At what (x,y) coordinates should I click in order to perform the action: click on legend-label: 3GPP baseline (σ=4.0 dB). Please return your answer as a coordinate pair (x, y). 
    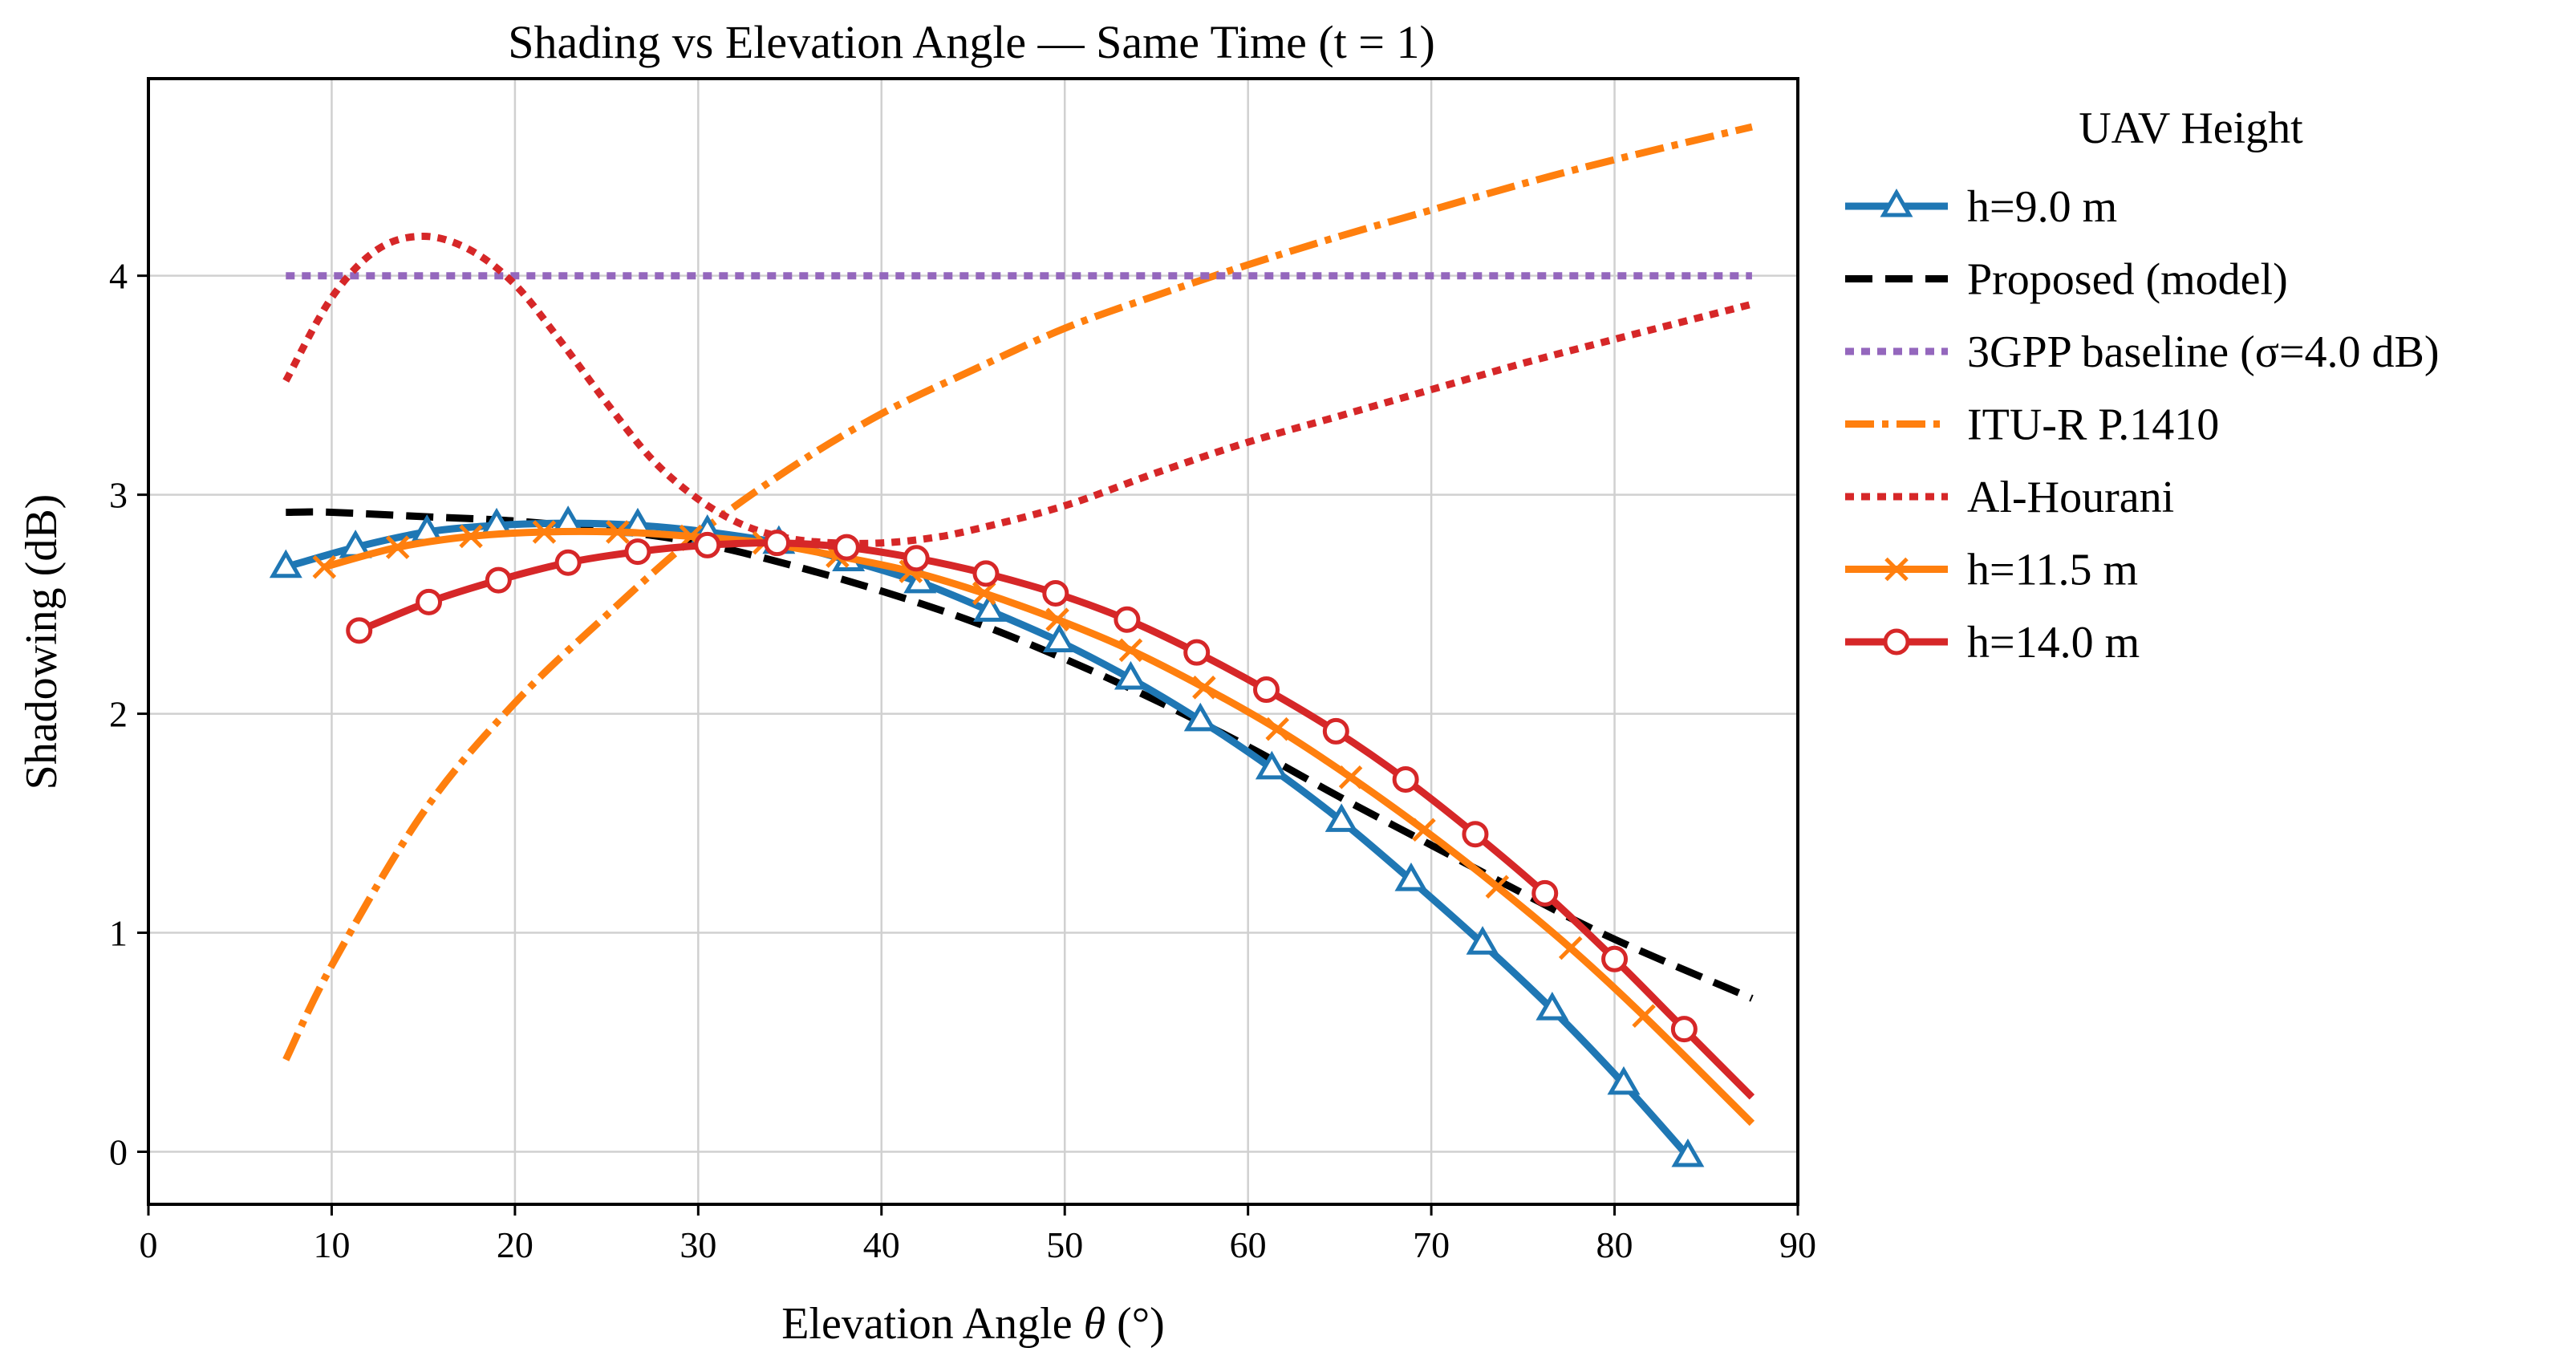
    Looking at the image, I should click on (2203, 352).